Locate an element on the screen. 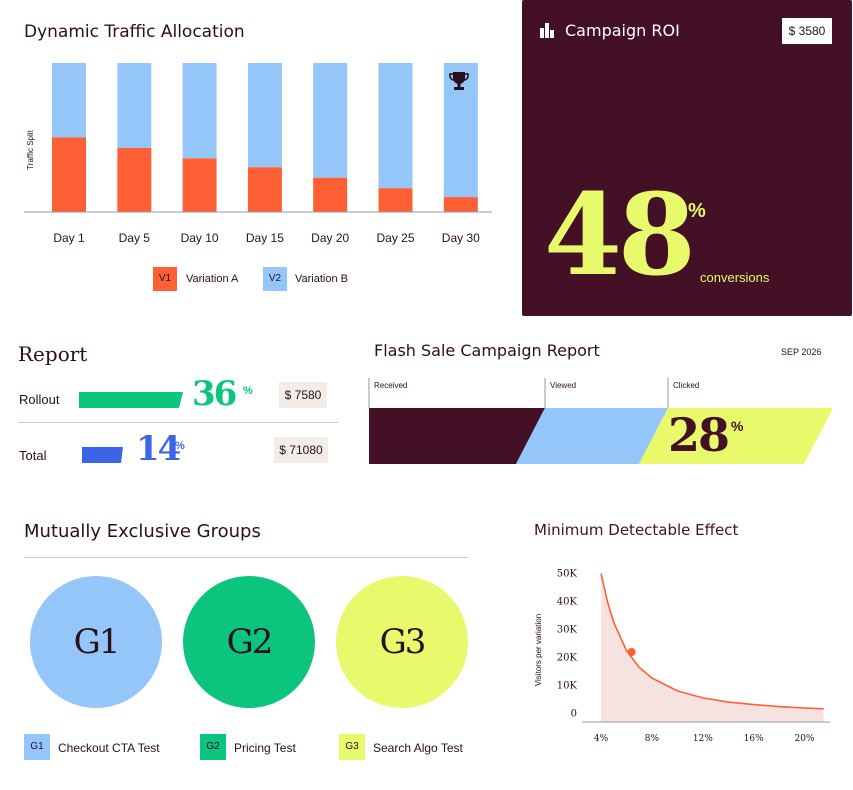 Image resolution: width=853 pixels, height=790 pixels. rollout-percent-sign: % is located at coordinates (248, 391).